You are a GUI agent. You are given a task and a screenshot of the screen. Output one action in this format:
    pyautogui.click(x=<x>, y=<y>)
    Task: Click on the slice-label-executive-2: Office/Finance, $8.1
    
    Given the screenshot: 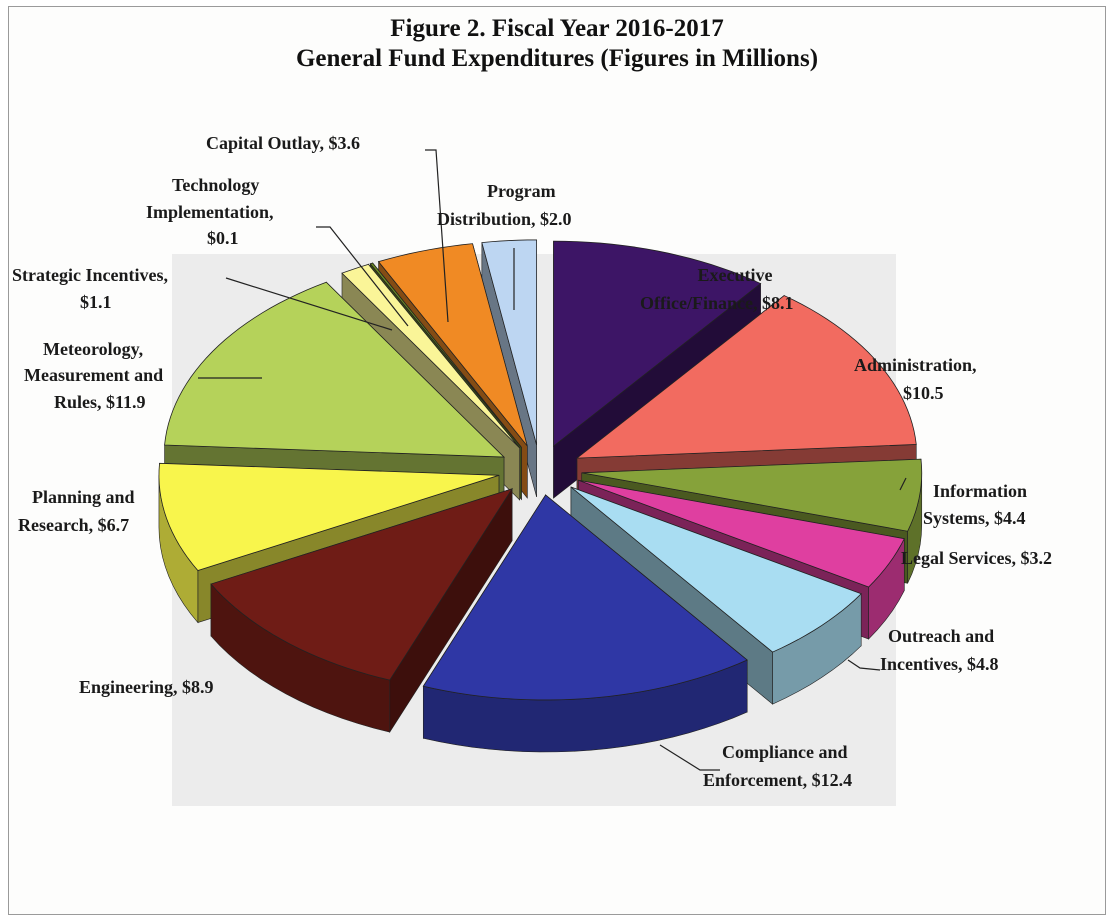 What is the action you would take?
    pyautogui.click(x=717, y=303)
    